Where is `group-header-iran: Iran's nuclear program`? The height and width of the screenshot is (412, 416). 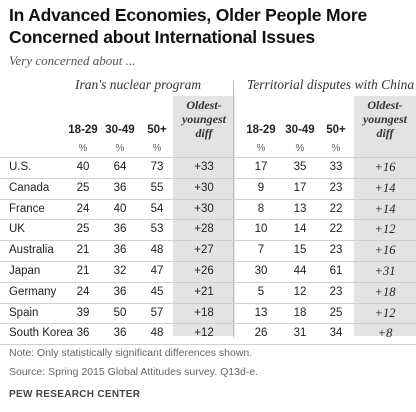 group-header-iran: Iran's nuclear program is located at coordinates (138, 84).